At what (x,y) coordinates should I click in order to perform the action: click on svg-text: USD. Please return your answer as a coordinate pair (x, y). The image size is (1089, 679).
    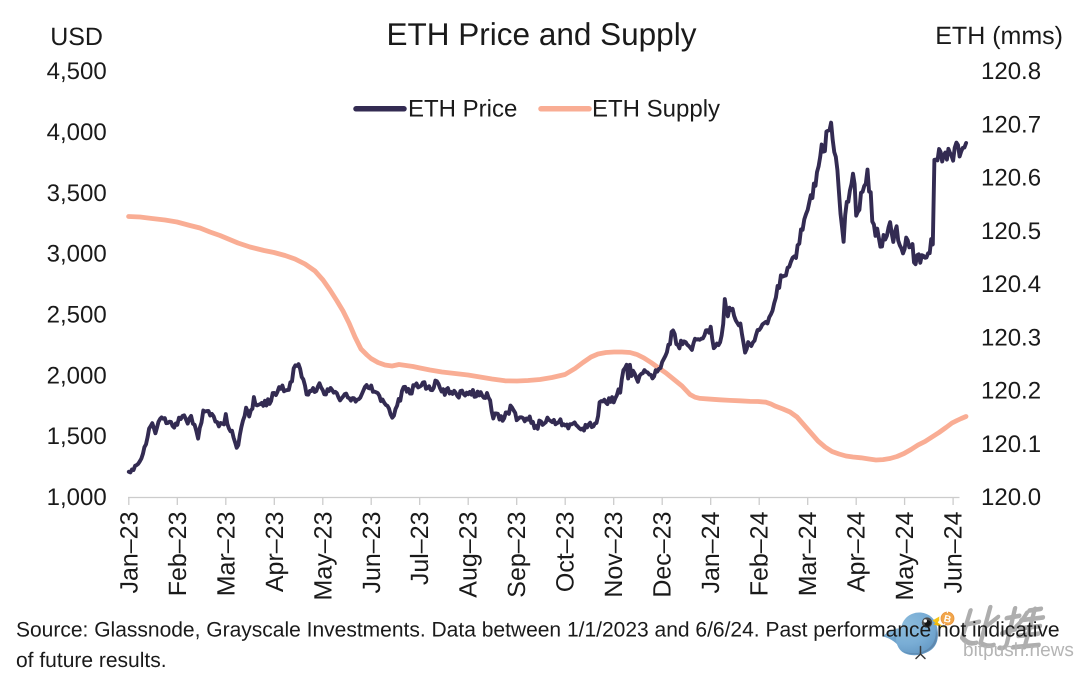
    Looking at the image, I should click on (76, 37).